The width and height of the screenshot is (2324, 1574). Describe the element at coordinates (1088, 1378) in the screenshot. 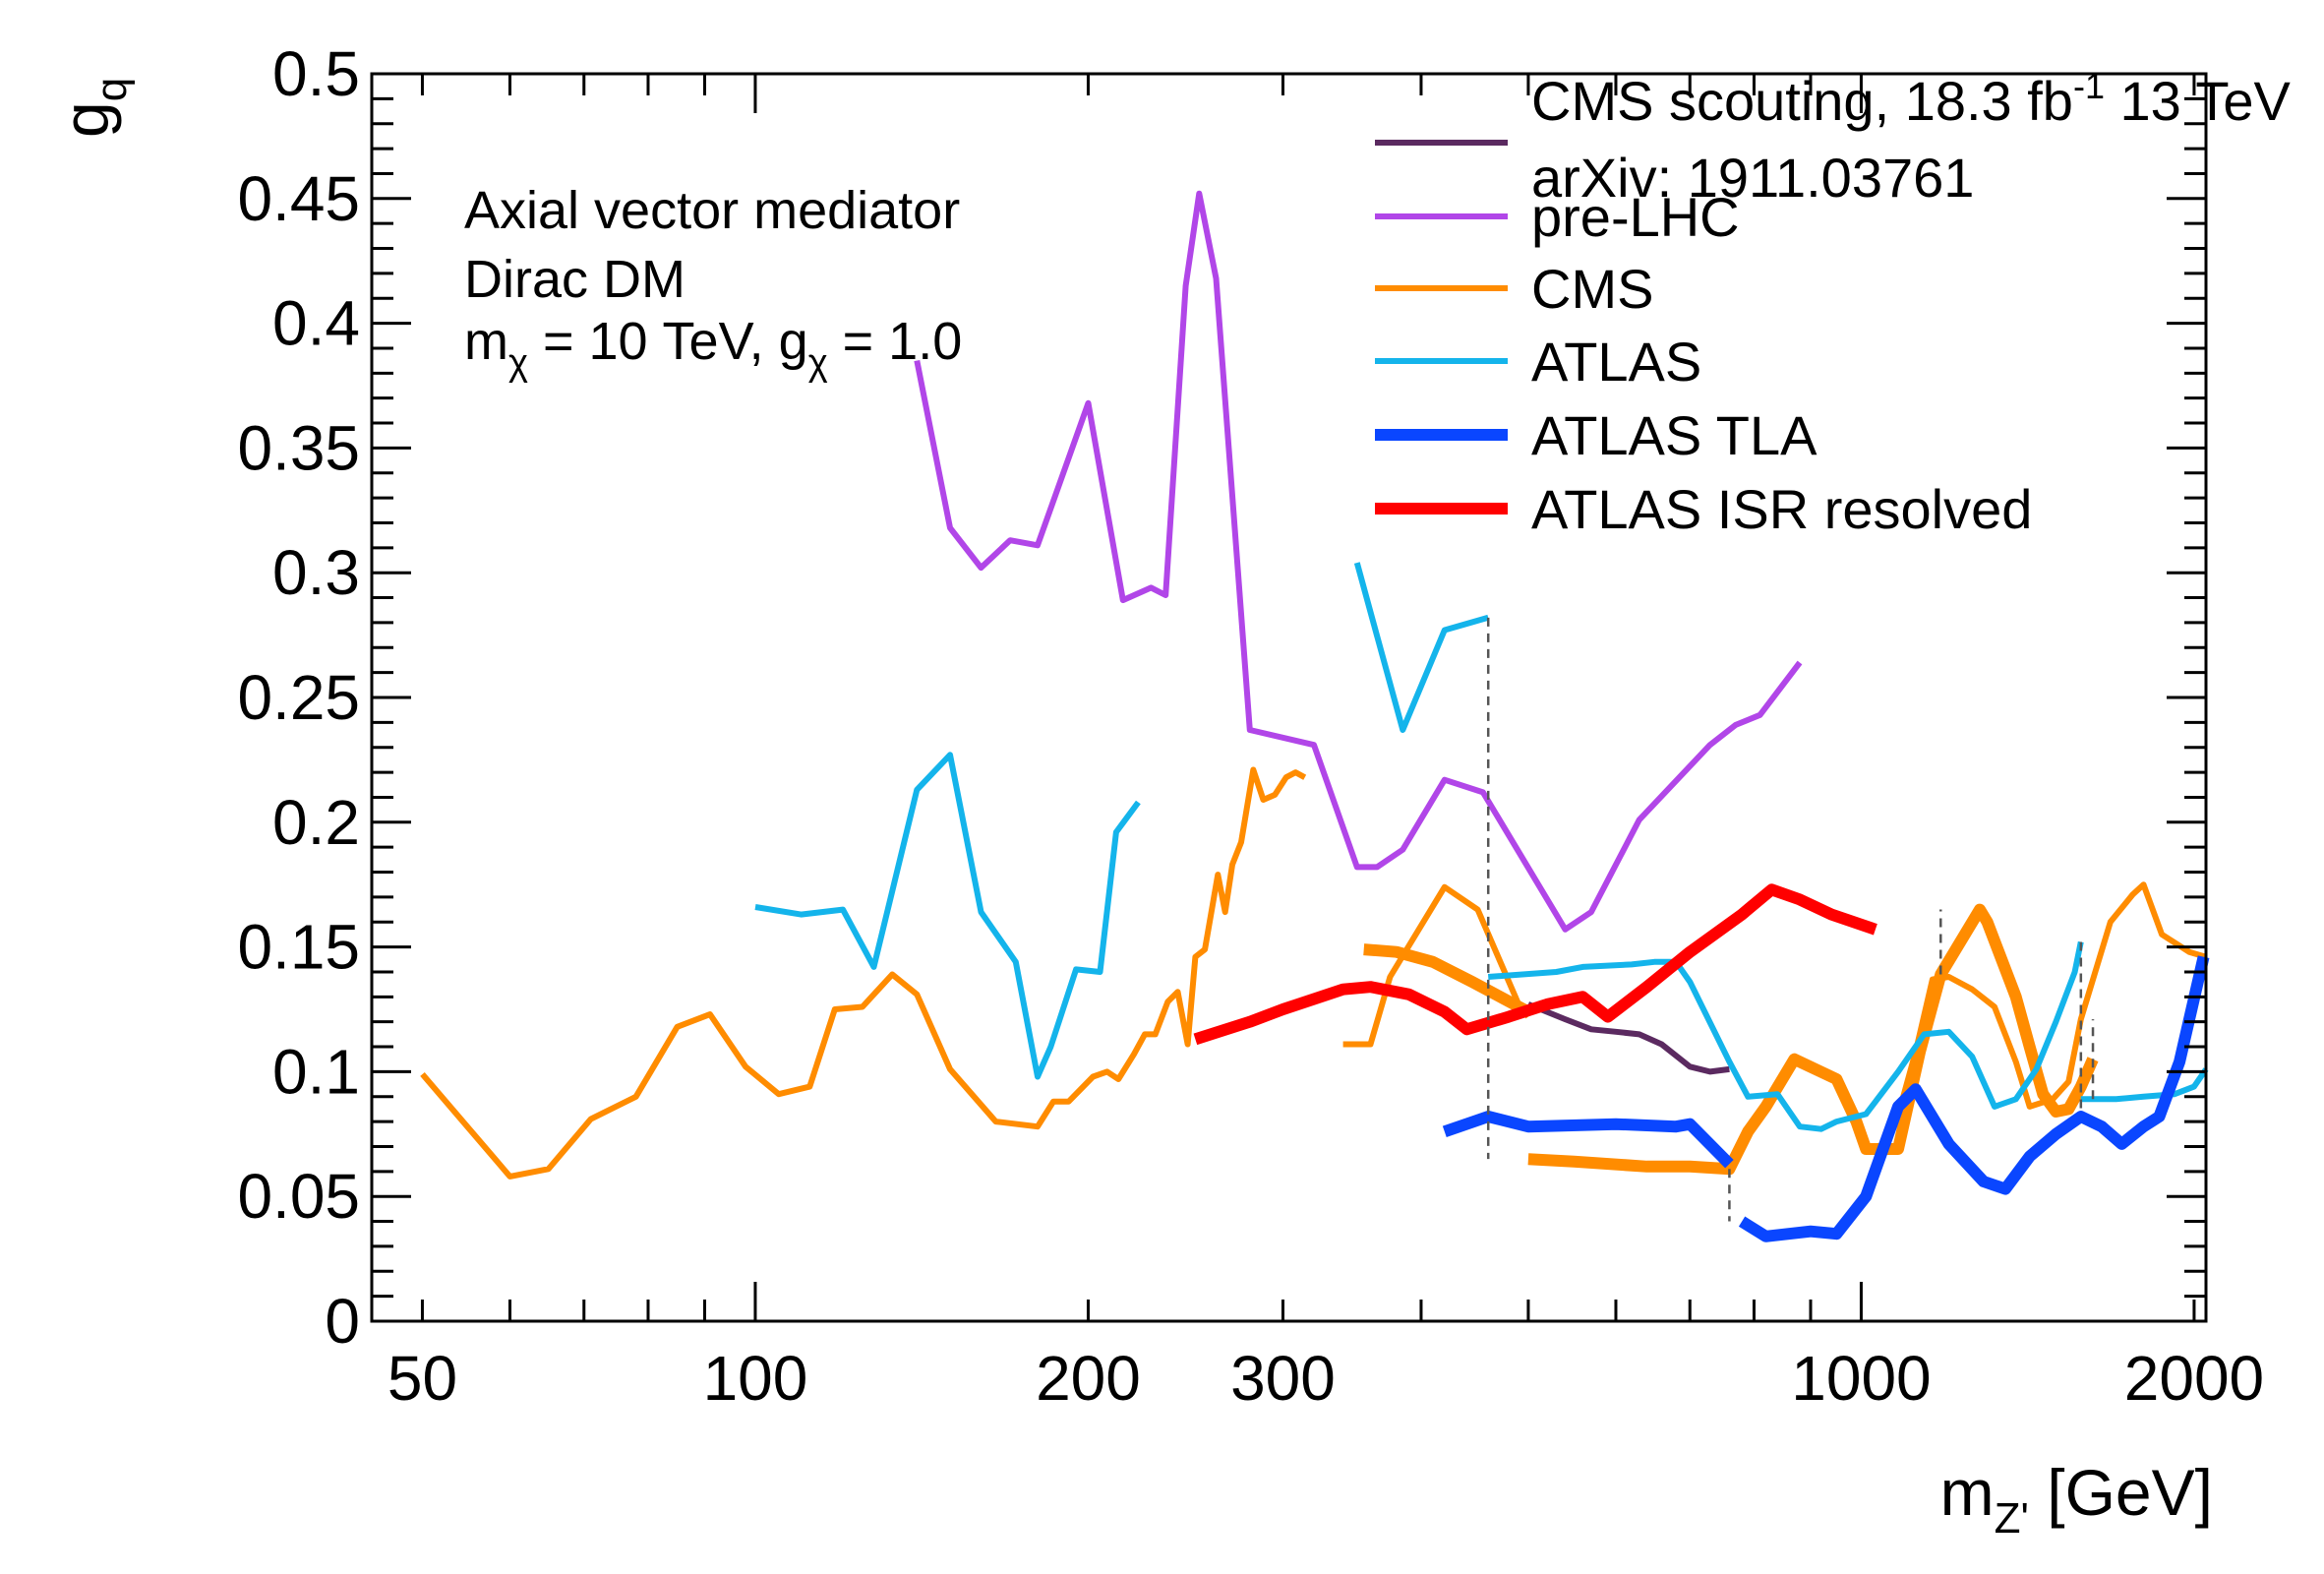

I see `x-tick-label-200: 200` at that location.